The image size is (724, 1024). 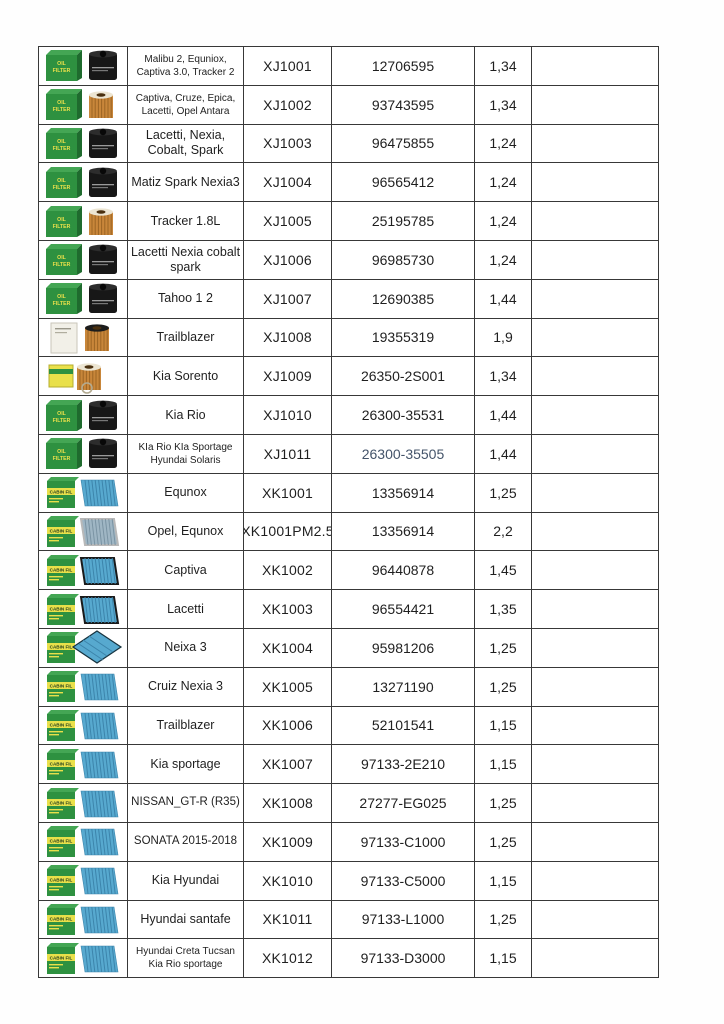 I want to click on oem-number-cell: 96554421, so click(x=403, y=609).